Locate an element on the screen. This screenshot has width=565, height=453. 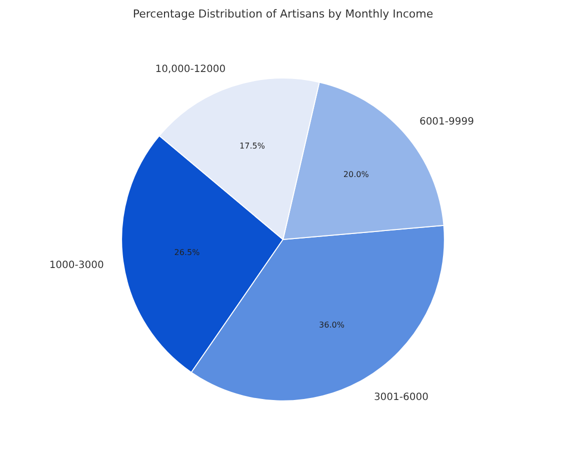
data-label: 20.0% is located at coordinates (356, 175).